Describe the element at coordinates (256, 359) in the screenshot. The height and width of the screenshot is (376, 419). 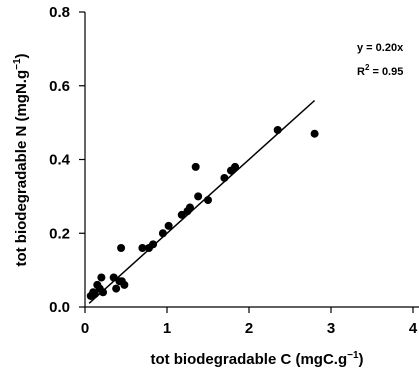
I see `x-axis-title: tot biodegradable C (mgC.g−1)` at that location.